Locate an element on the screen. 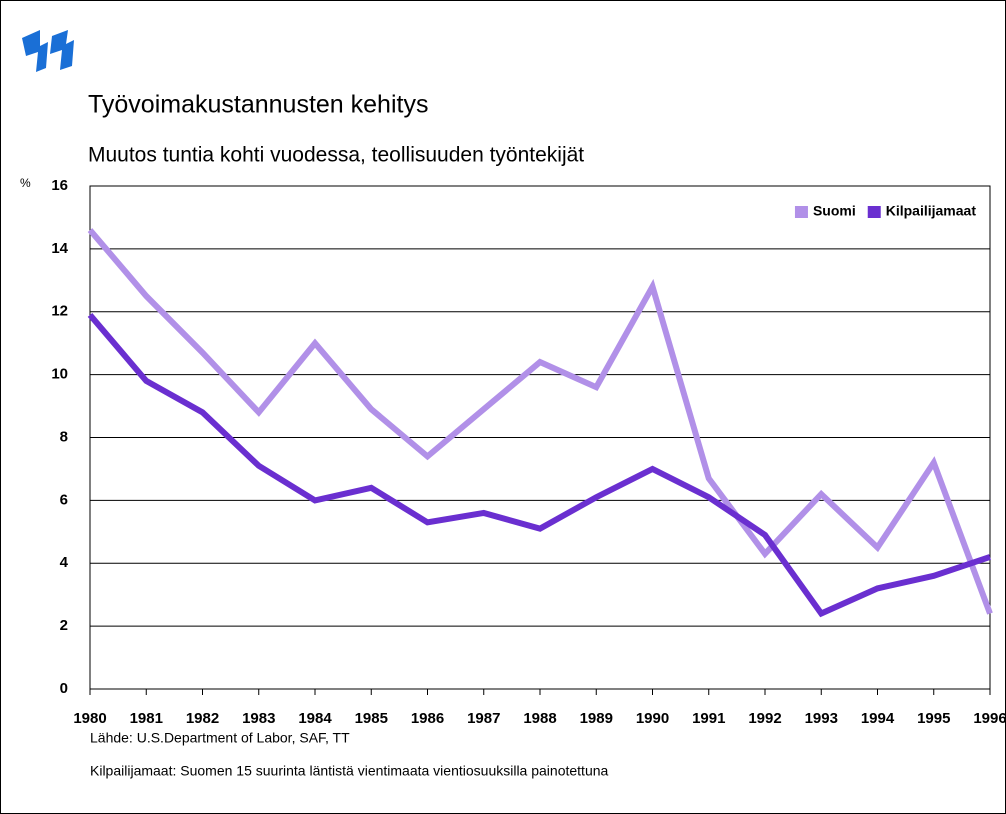 This screenshot has height=814, width=1006. x-tick-label: 1994 is located at coordinates (878, 718).